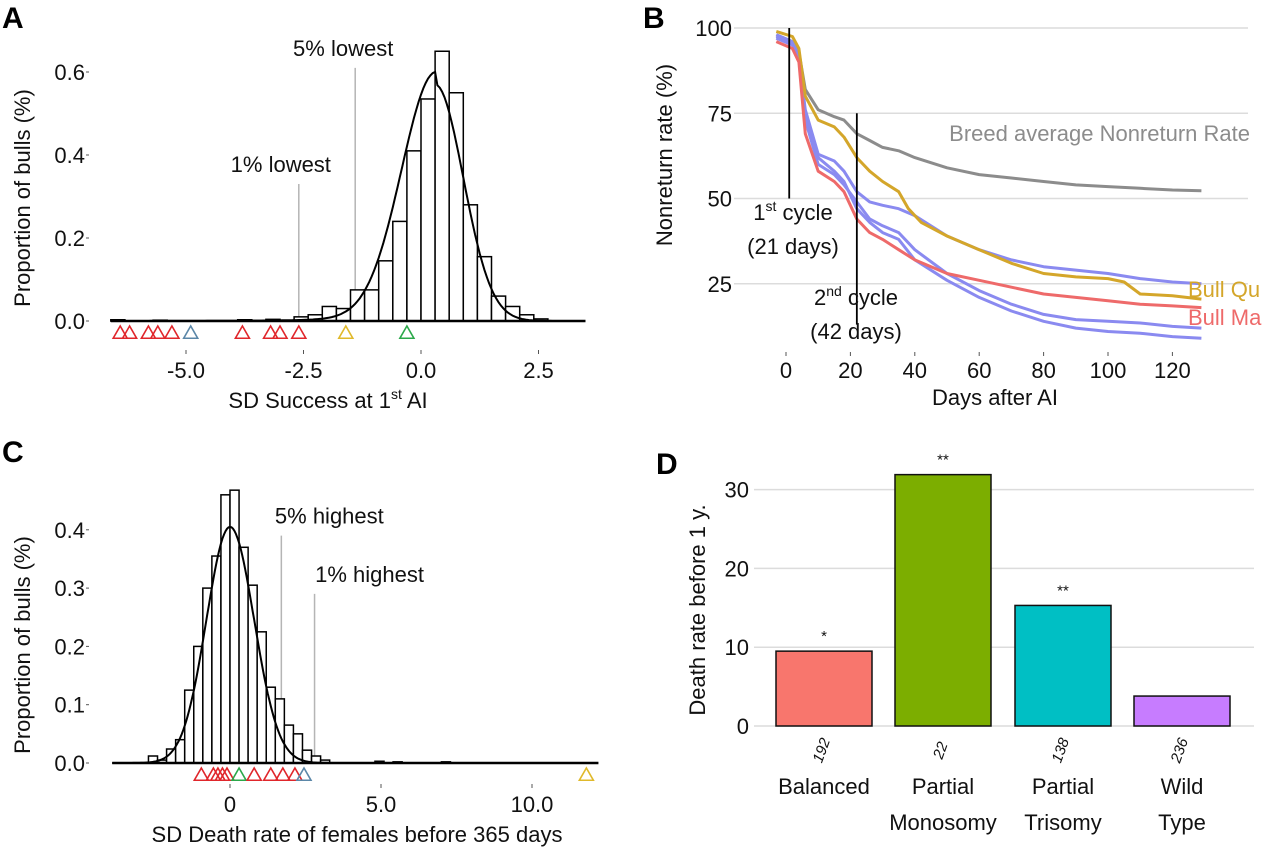 Image resolution: width=1280 pixels, height=851 pixels. What do you see at coordinates (850, 370) in the screenshot?
I see `x-tick-label: 20` at bounding box center [850, 370].